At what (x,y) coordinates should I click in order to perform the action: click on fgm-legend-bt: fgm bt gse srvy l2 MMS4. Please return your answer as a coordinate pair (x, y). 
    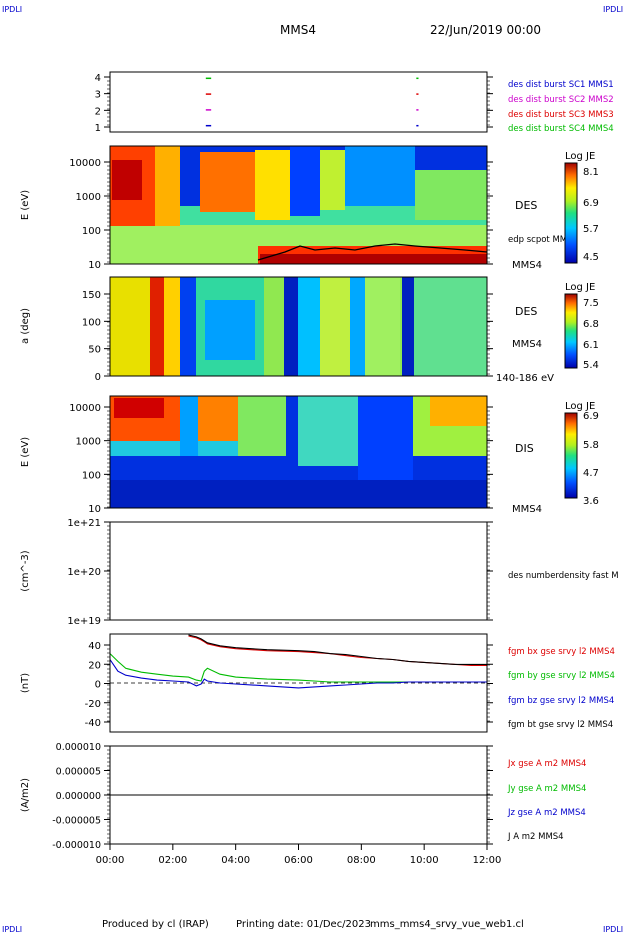
    Looking at the image, I should click on (560, 725).